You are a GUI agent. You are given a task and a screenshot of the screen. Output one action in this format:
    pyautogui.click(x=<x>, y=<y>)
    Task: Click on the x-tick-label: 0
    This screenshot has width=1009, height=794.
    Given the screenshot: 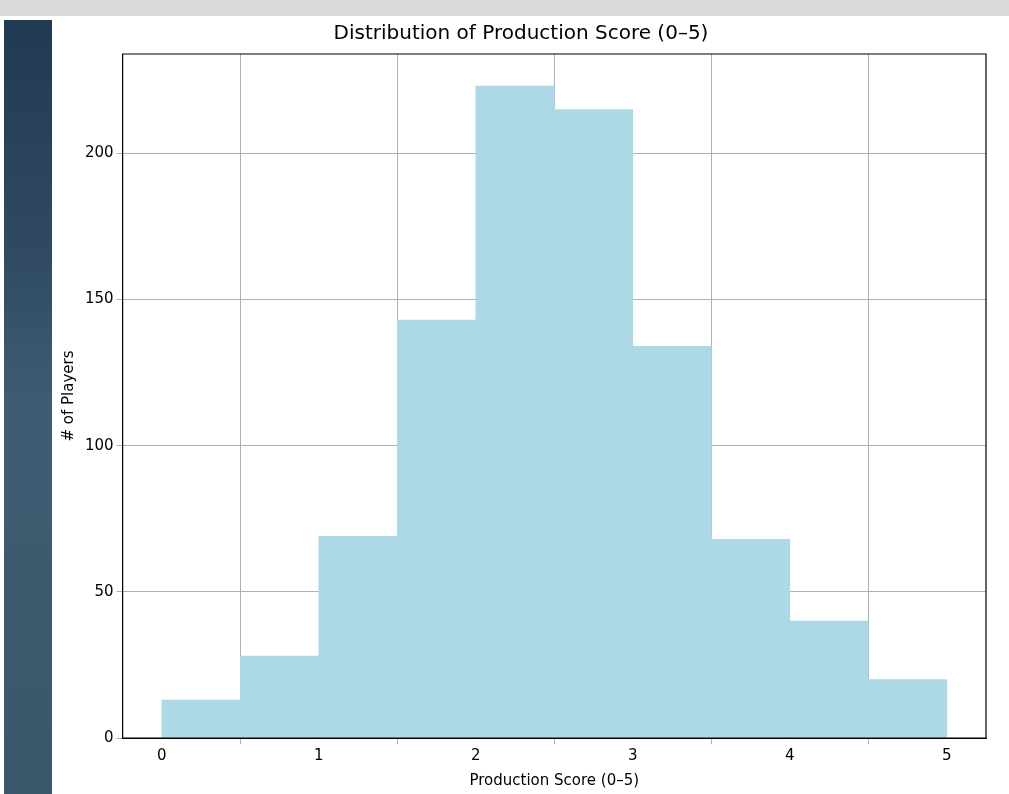 What is the action you would take?
    pyautogui.click(x=162, y=754)
    